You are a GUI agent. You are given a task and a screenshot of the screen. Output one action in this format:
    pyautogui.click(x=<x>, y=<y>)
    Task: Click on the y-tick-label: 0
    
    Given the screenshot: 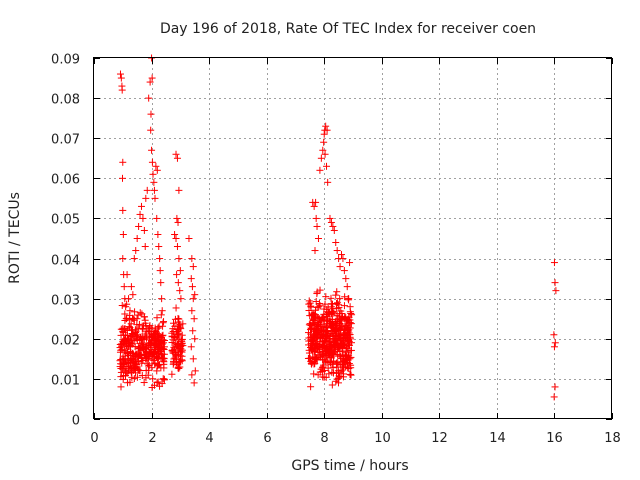 What is the action you would take?
    pyautogui.click(x=76, y=421)
    